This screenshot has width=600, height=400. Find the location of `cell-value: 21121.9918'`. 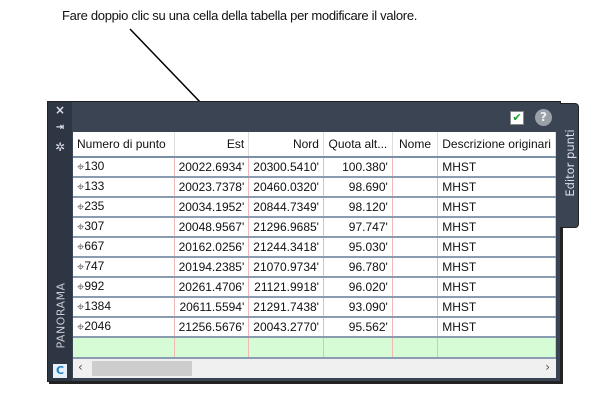

cell-value: 21121.9918' is located at coordinates (286, 287).